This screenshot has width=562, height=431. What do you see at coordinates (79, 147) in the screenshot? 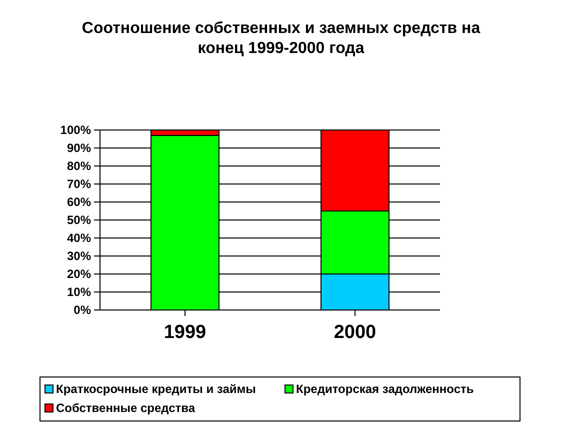
I see `y-tick-label: 90%` at bounding box center [79, 147].